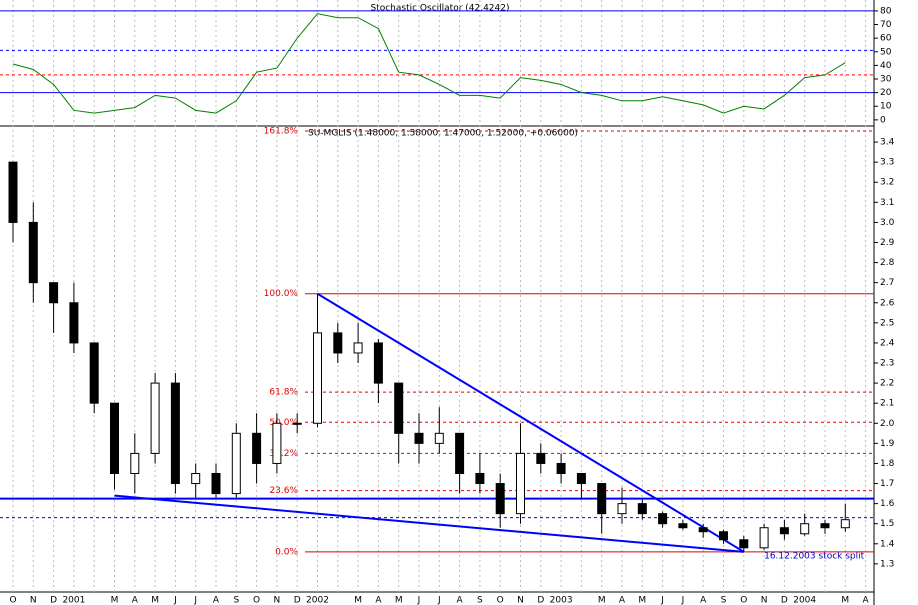 The height and width of the screenshot is (605, 918). What do you see at coordinates (887, 163) in the screenshot?
I see `y-tick-label: 3.3` at bounding box center [887, 163].